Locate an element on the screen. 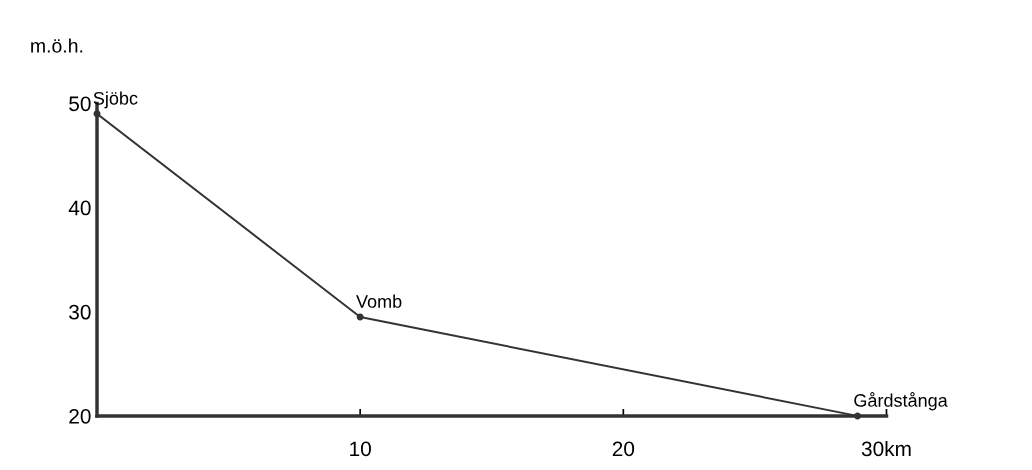  y-tick-label: 30 is located at coordinates (80, 312).